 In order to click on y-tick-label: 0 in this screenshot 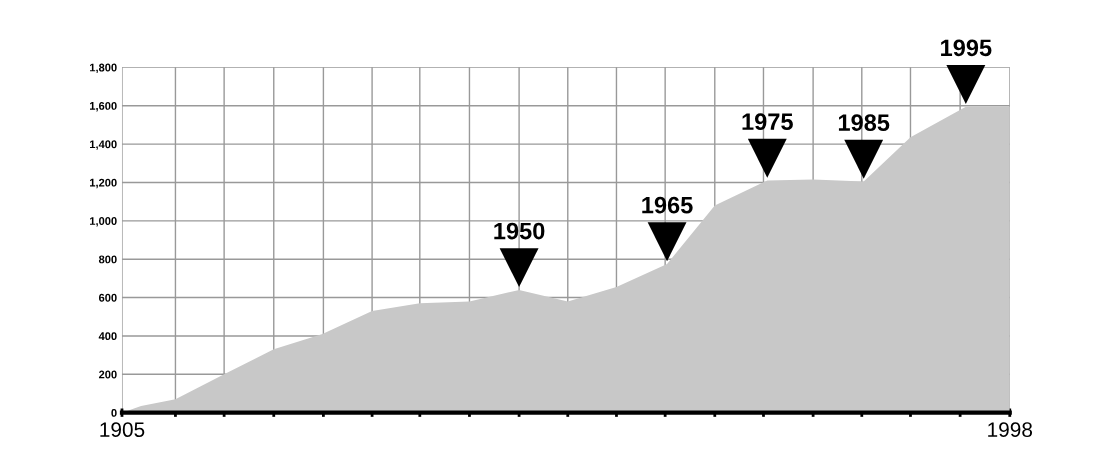, I will do `click(114, 412)`.